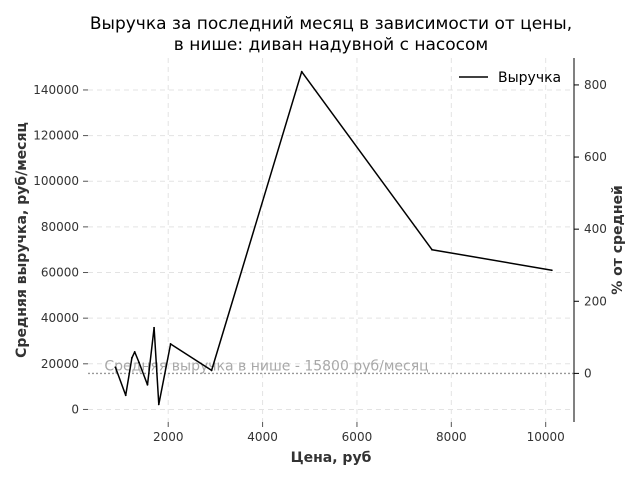 The image size is (640, 480). I want to click on reference-line-label: Средняя выручка в нише - 15800 руб/месяц, so click(266, 366).